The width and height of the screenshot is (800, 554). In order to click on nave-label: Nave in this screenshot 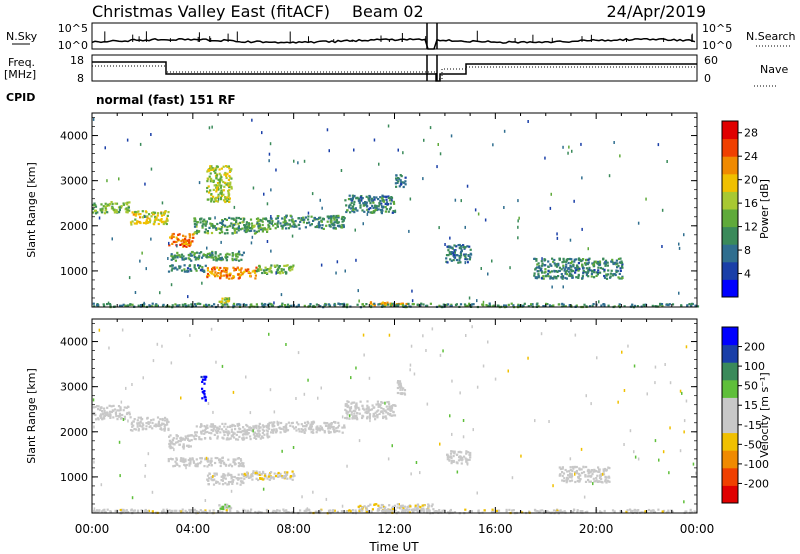, I will do `click(774, 69)`.